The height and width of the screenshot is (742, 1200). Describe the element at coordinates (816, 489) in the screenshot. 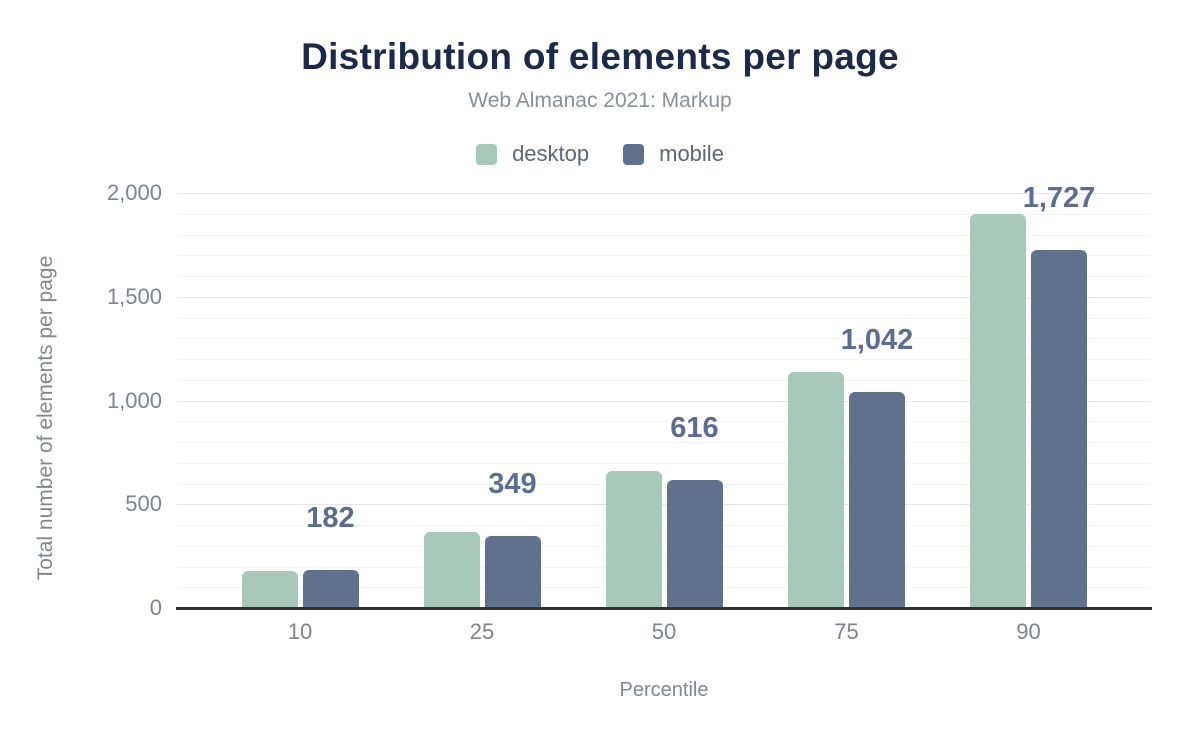

I see `bar-desktop-p75` at that location.